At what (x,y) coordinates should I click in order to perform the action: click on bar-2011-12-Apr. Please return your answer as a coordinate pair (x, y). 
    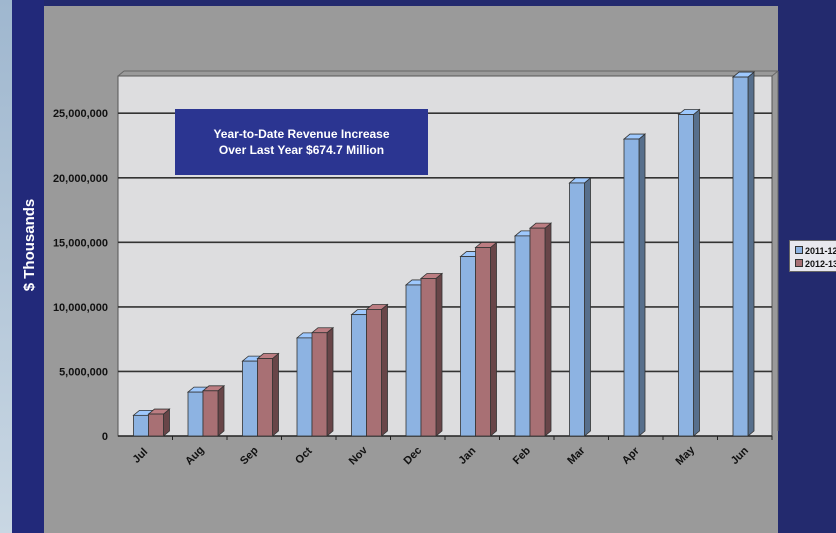
    Looking at the image, I should click on (631, 287).